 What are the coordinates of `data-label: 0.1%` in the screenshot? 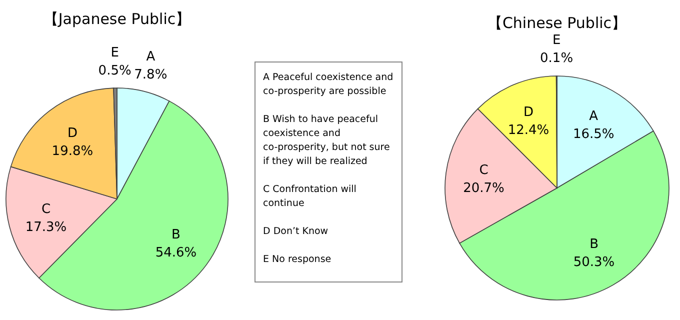 It's located at (557, 58).